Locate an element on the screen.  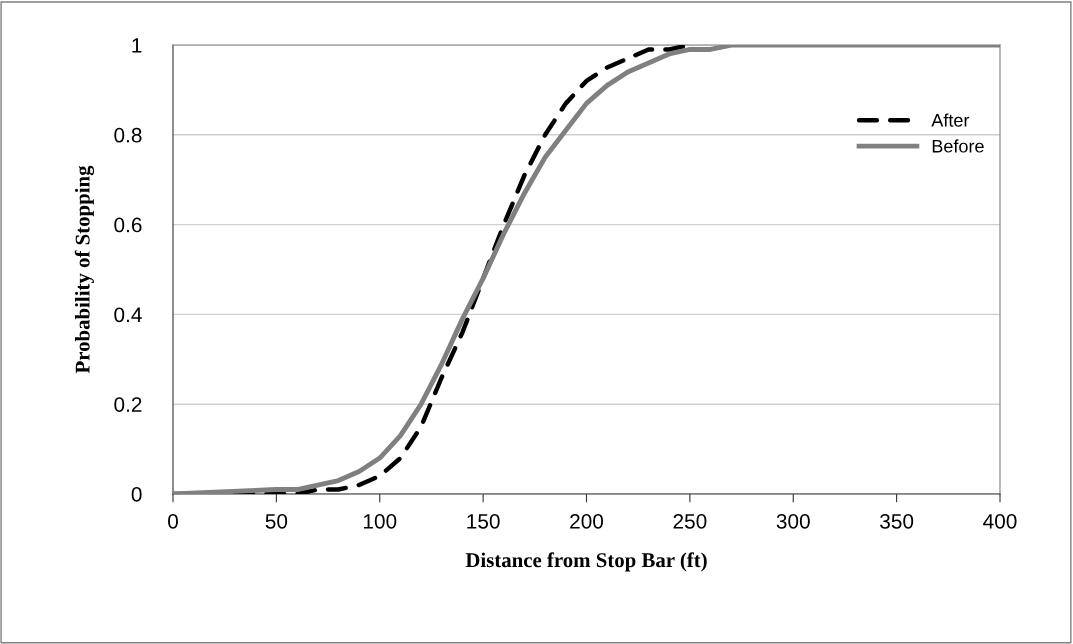
y-tick-label: 0.8 is located at coordinates (128, 135).